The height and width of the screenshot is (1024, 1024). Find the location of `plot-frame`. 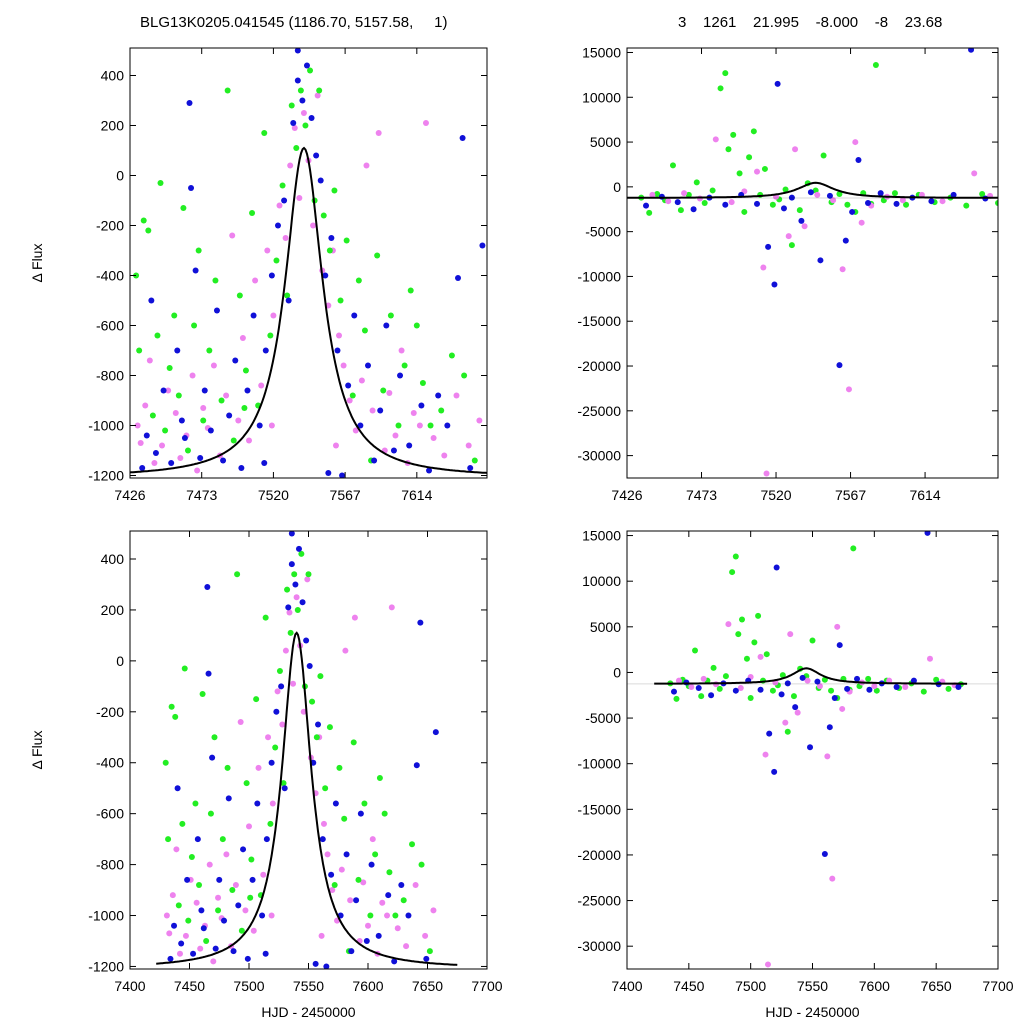

plot-frame is located at coordinates (308, 263).